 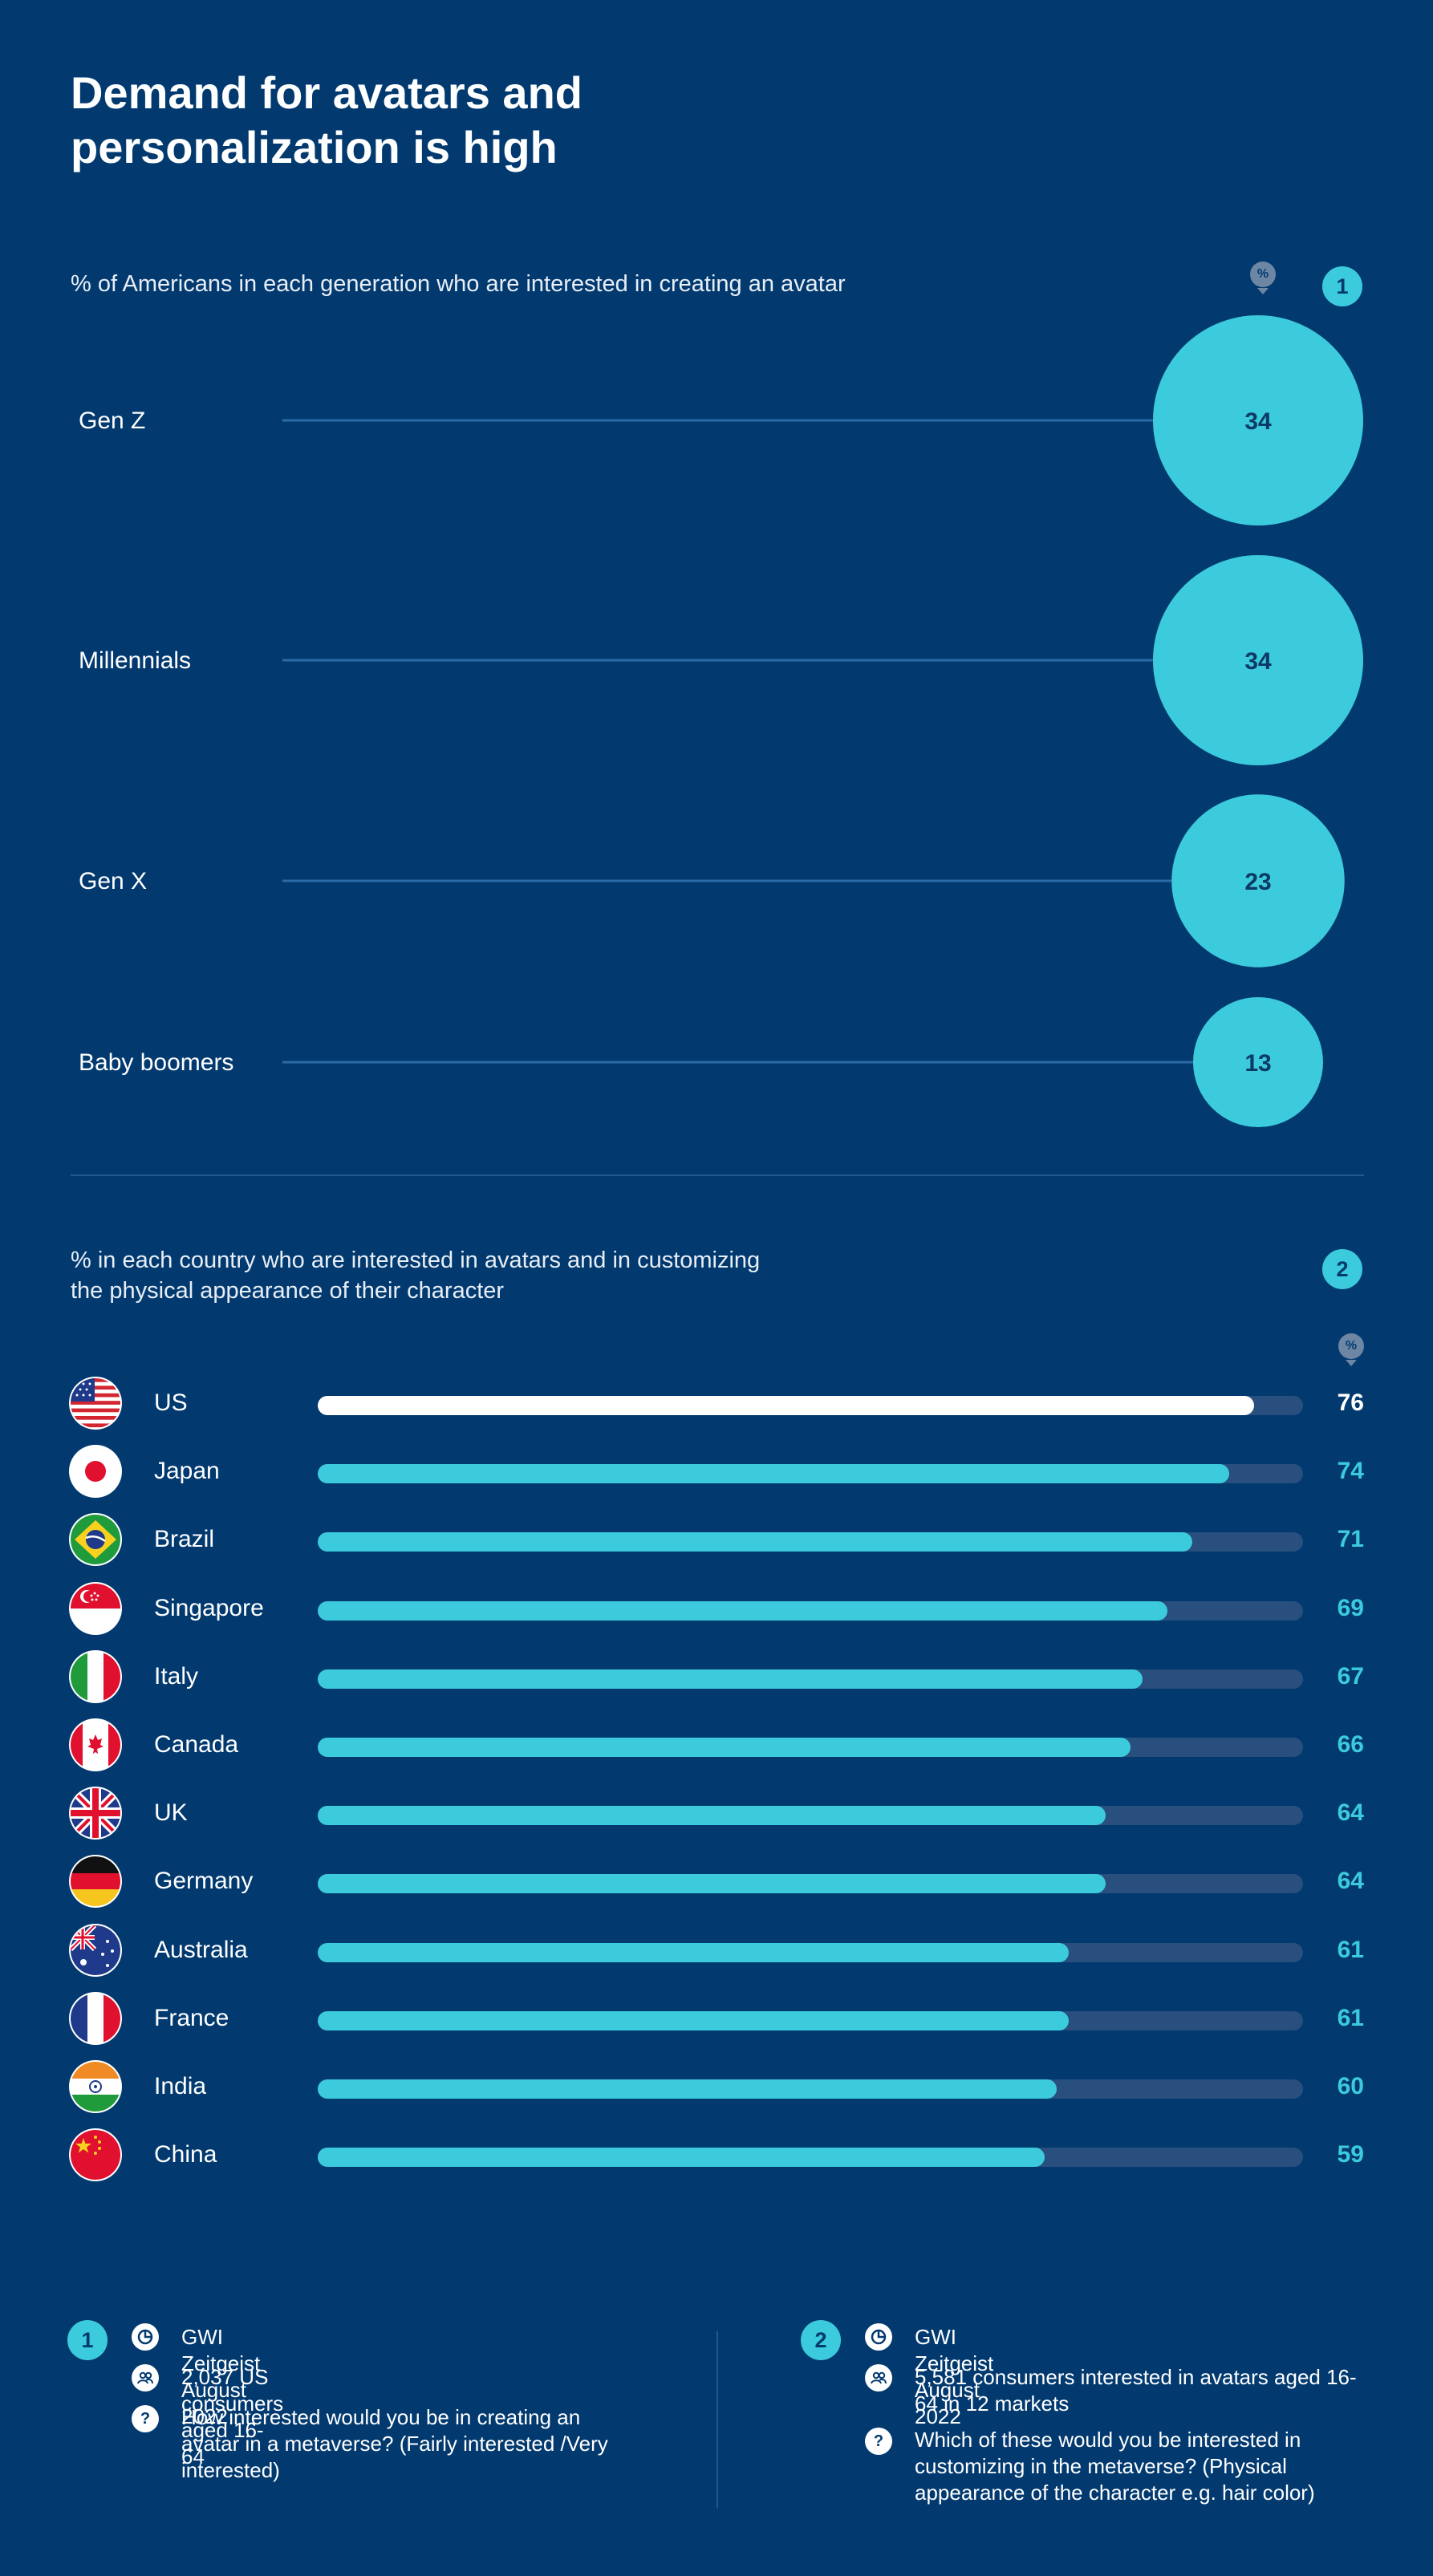 What do you see at coordinates (717, 1175) in the screenshot?
I see `section-divider` at bounding box center [717, 1175].